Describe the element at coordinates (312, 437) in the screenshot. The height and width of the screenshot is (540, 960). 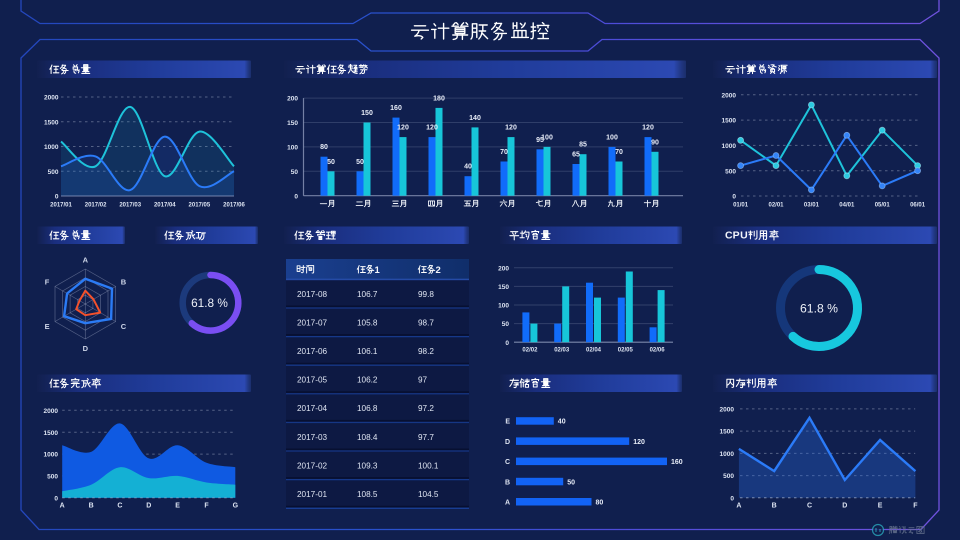
I see `svg-text: 2017-03` at that location.